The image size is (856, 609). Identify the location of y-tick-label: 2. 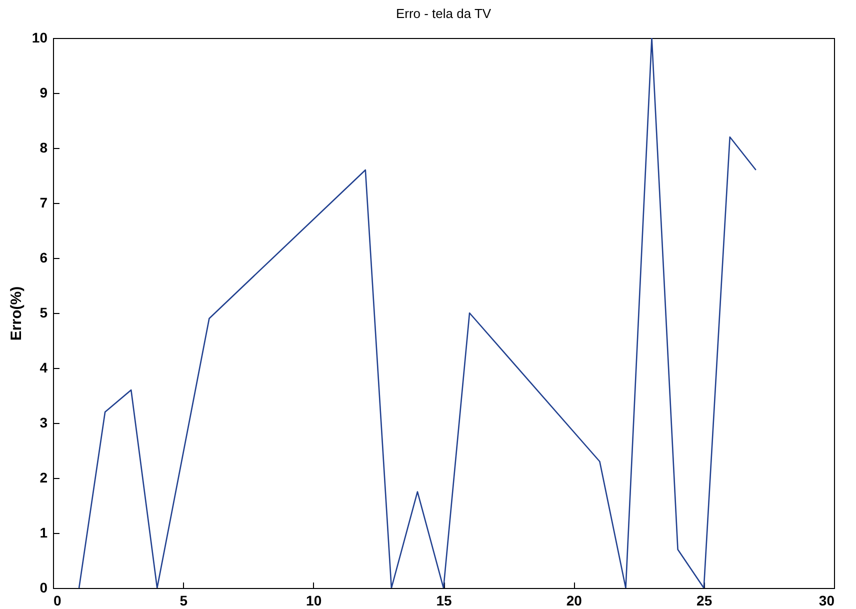
(44, 478).